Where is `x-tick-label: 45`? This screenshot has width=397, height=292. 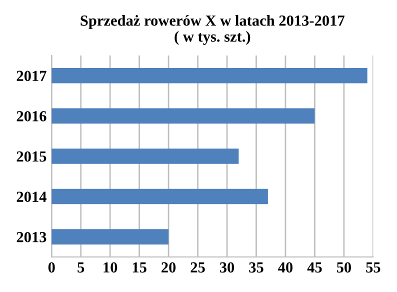
x-tick-label: 45 is located at coordinates (314, 267).